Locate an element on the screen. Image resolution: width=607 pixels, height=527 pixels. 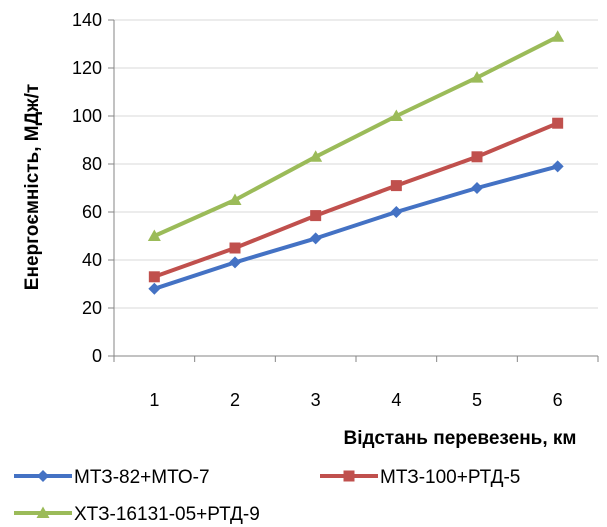
y-tick-label: 0 is located at coordinates (97, 356).